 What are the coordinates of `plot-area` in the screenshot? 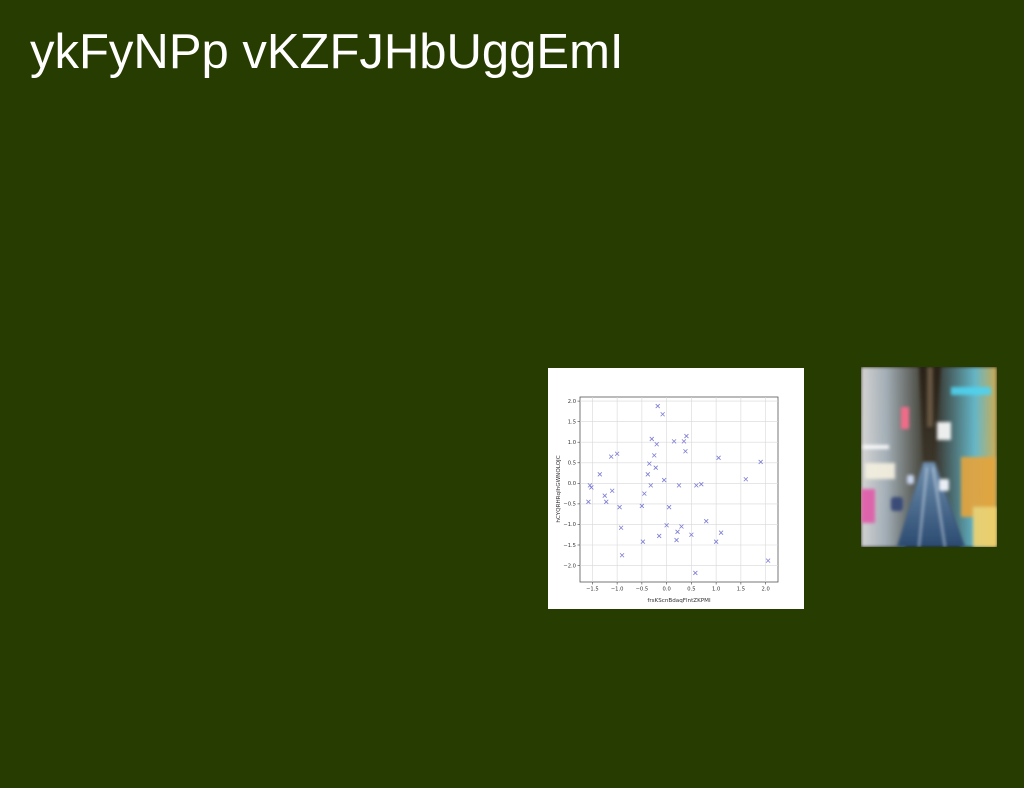 It's located at (679, 489).